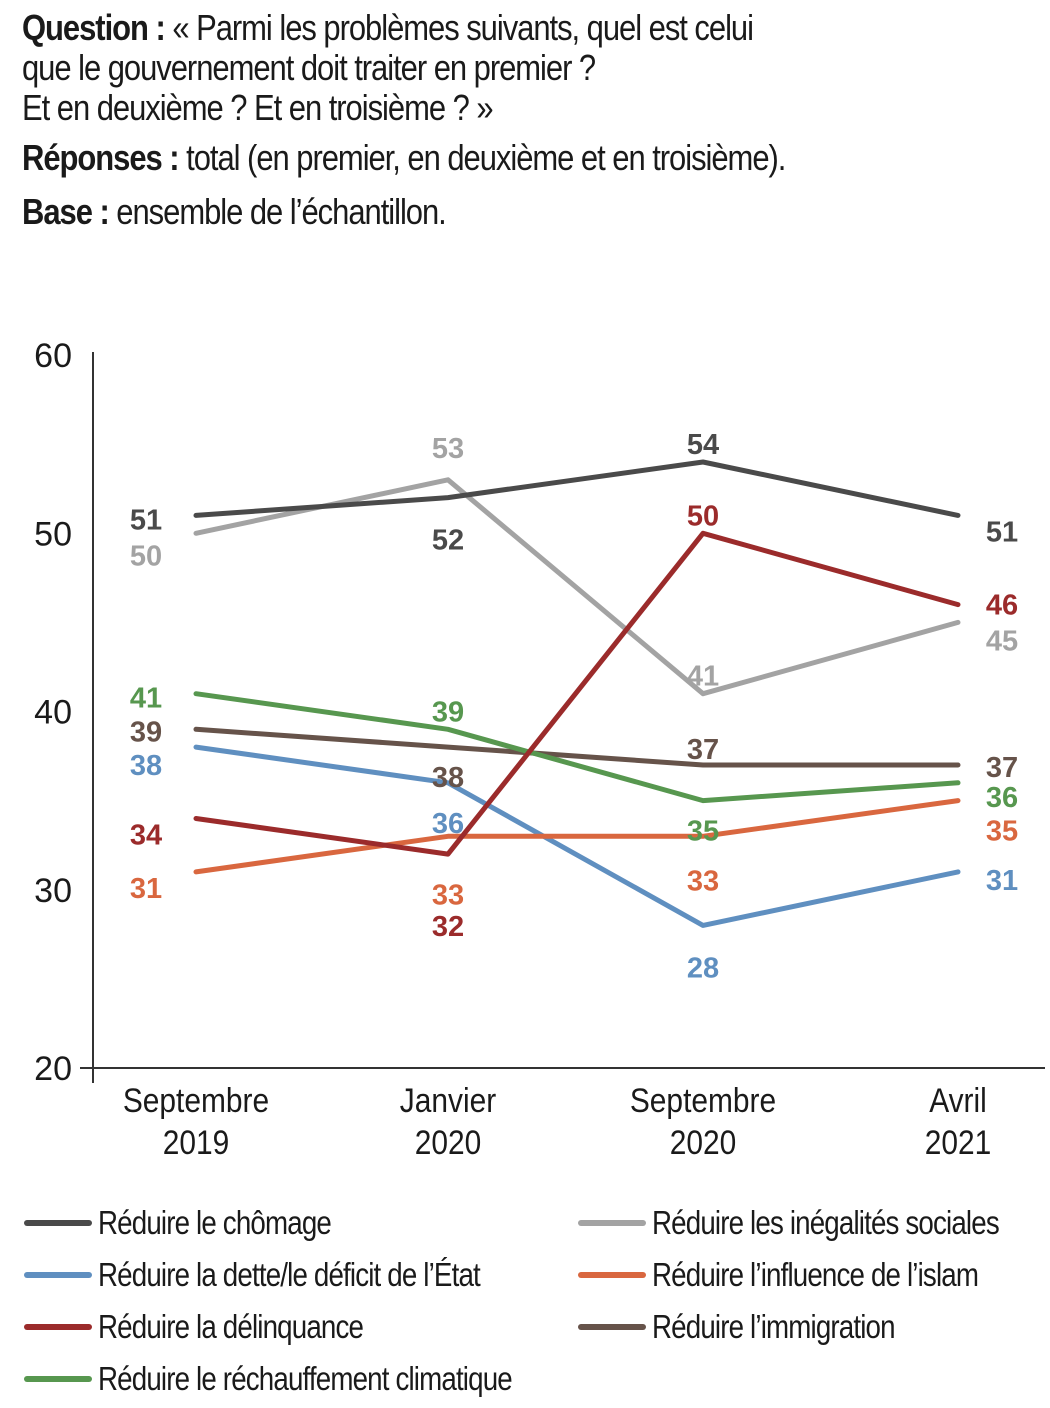 Image resolution: width=1050 pixels, height=1408 pixels. What do you see at coordinates (448, 927) in the screenshot?
I see `data-label: 32` at bounding box center [448, 927].